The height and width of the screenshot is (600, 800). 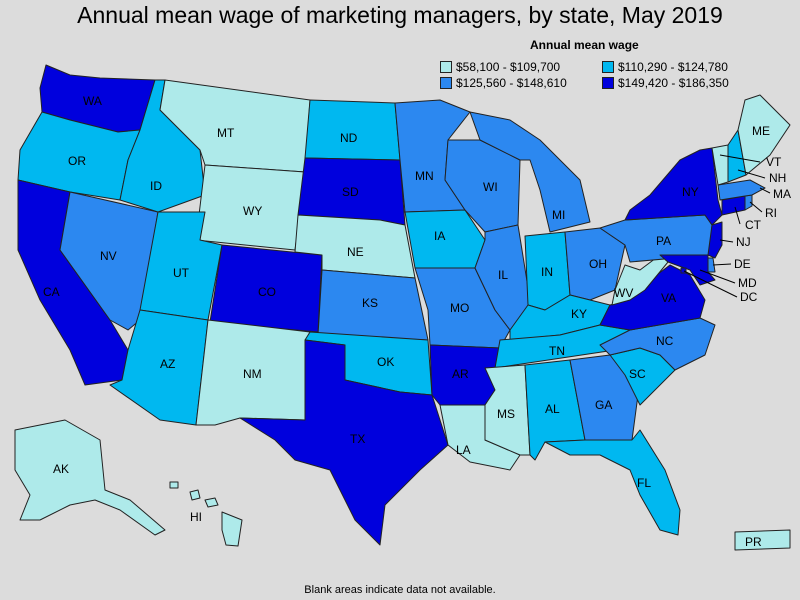 I want to click on legend-label: $125,560 - $148,610, so click(x=511, y=83).